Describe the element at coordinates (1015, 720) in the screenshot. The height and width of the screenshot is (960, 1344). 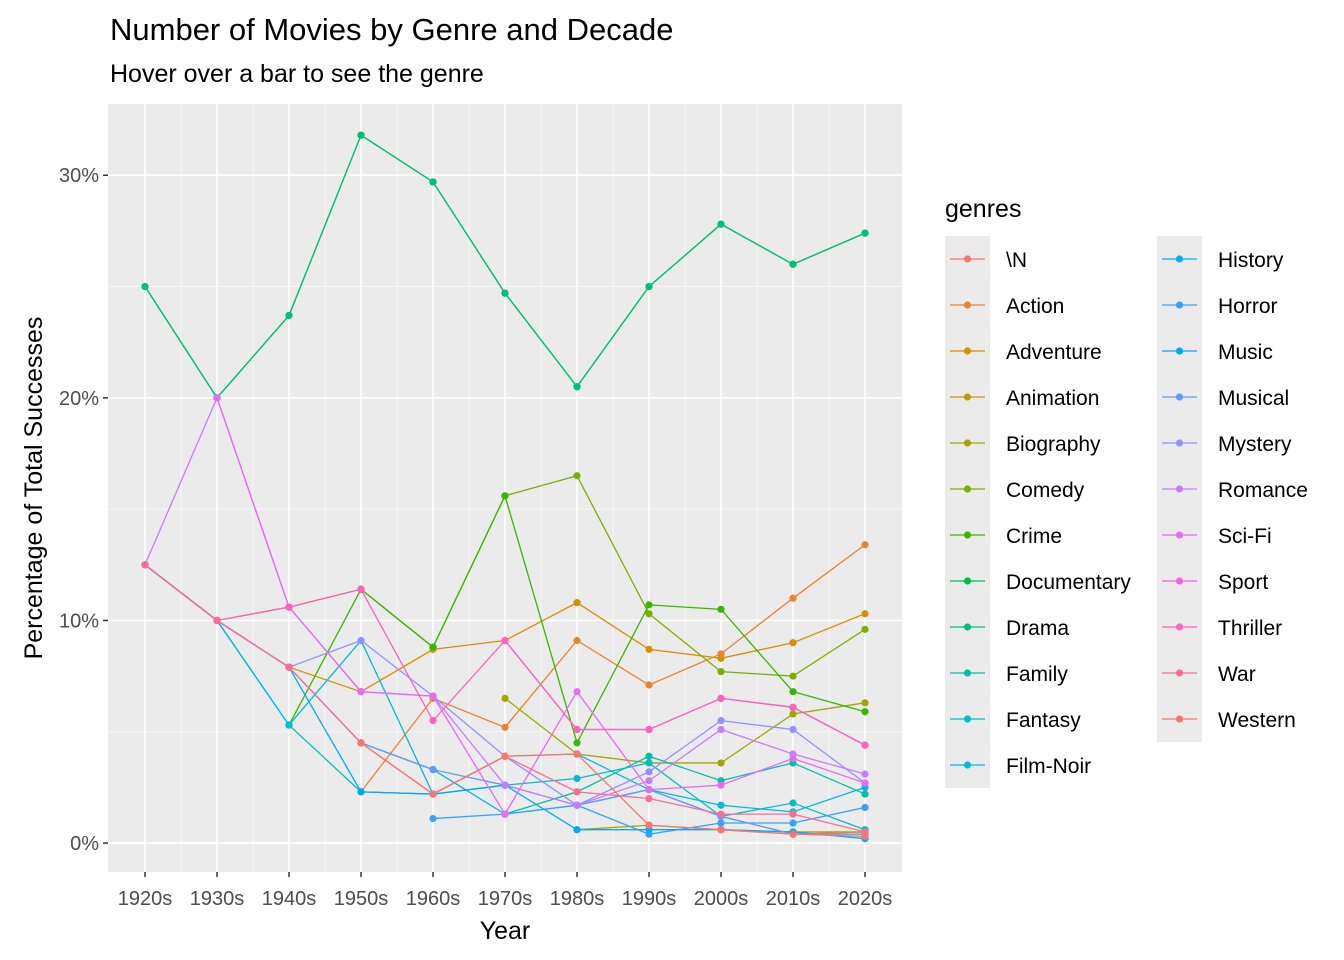
I see `legend-item: Fantasy` at that location.